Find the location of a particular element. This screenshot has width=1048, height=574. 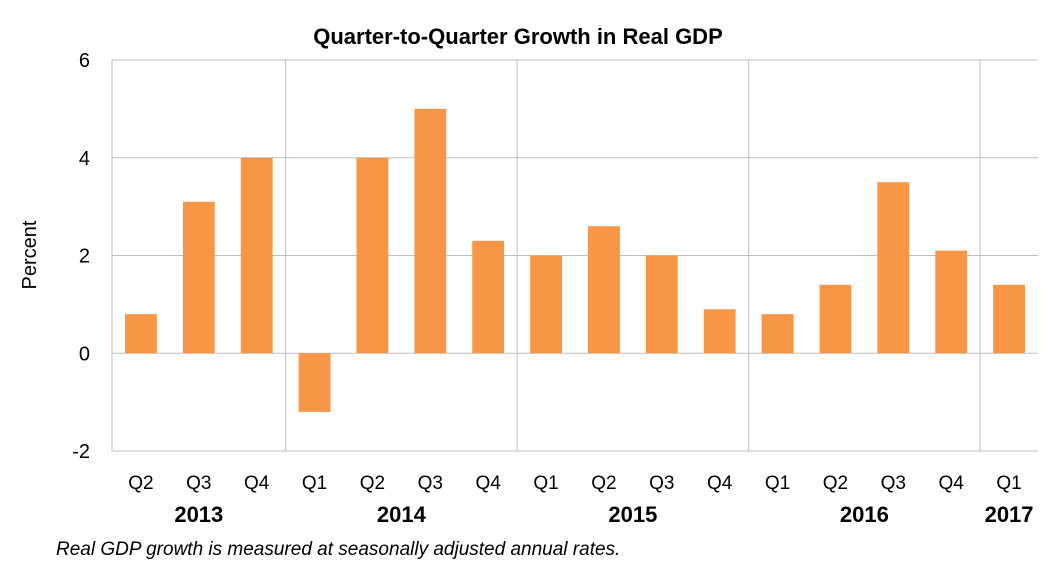

y-tick-labels: -2 0 2 4 6 is located at coordinates (81, 256).